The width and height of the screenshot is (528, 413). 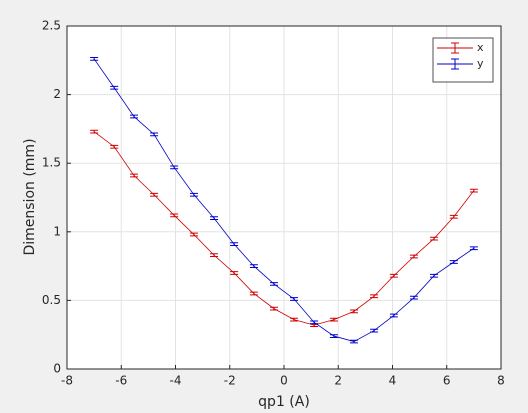 I want to click on x-axis-label: qp1 (A), so click(x=284, y=402).